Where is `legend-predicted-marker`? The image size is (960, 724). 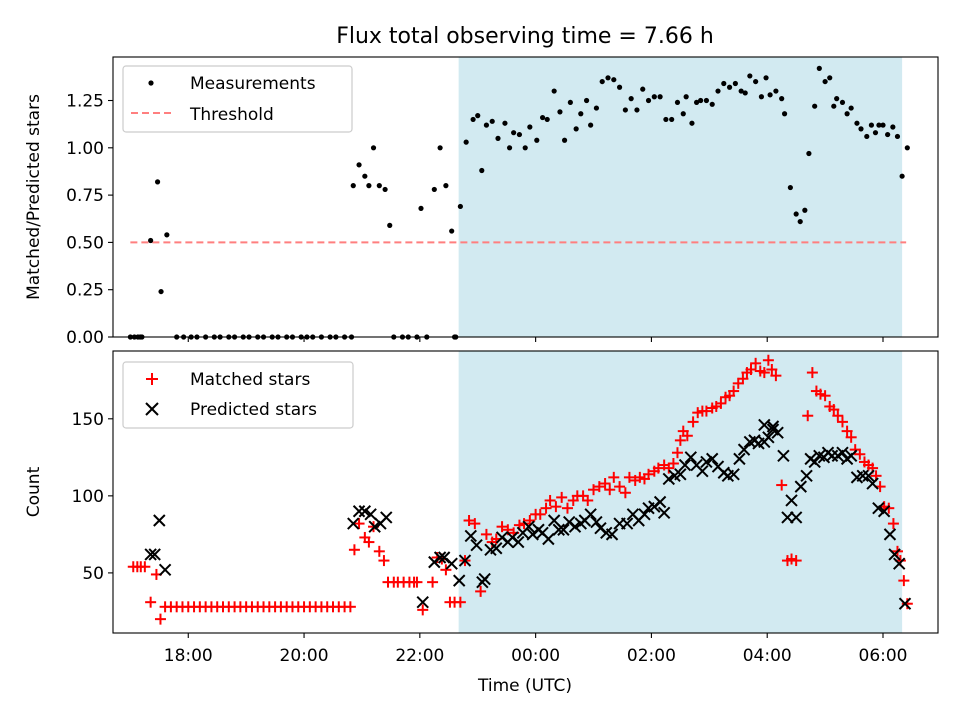 legend-predicted-marker is located at coordinates (152, 409).